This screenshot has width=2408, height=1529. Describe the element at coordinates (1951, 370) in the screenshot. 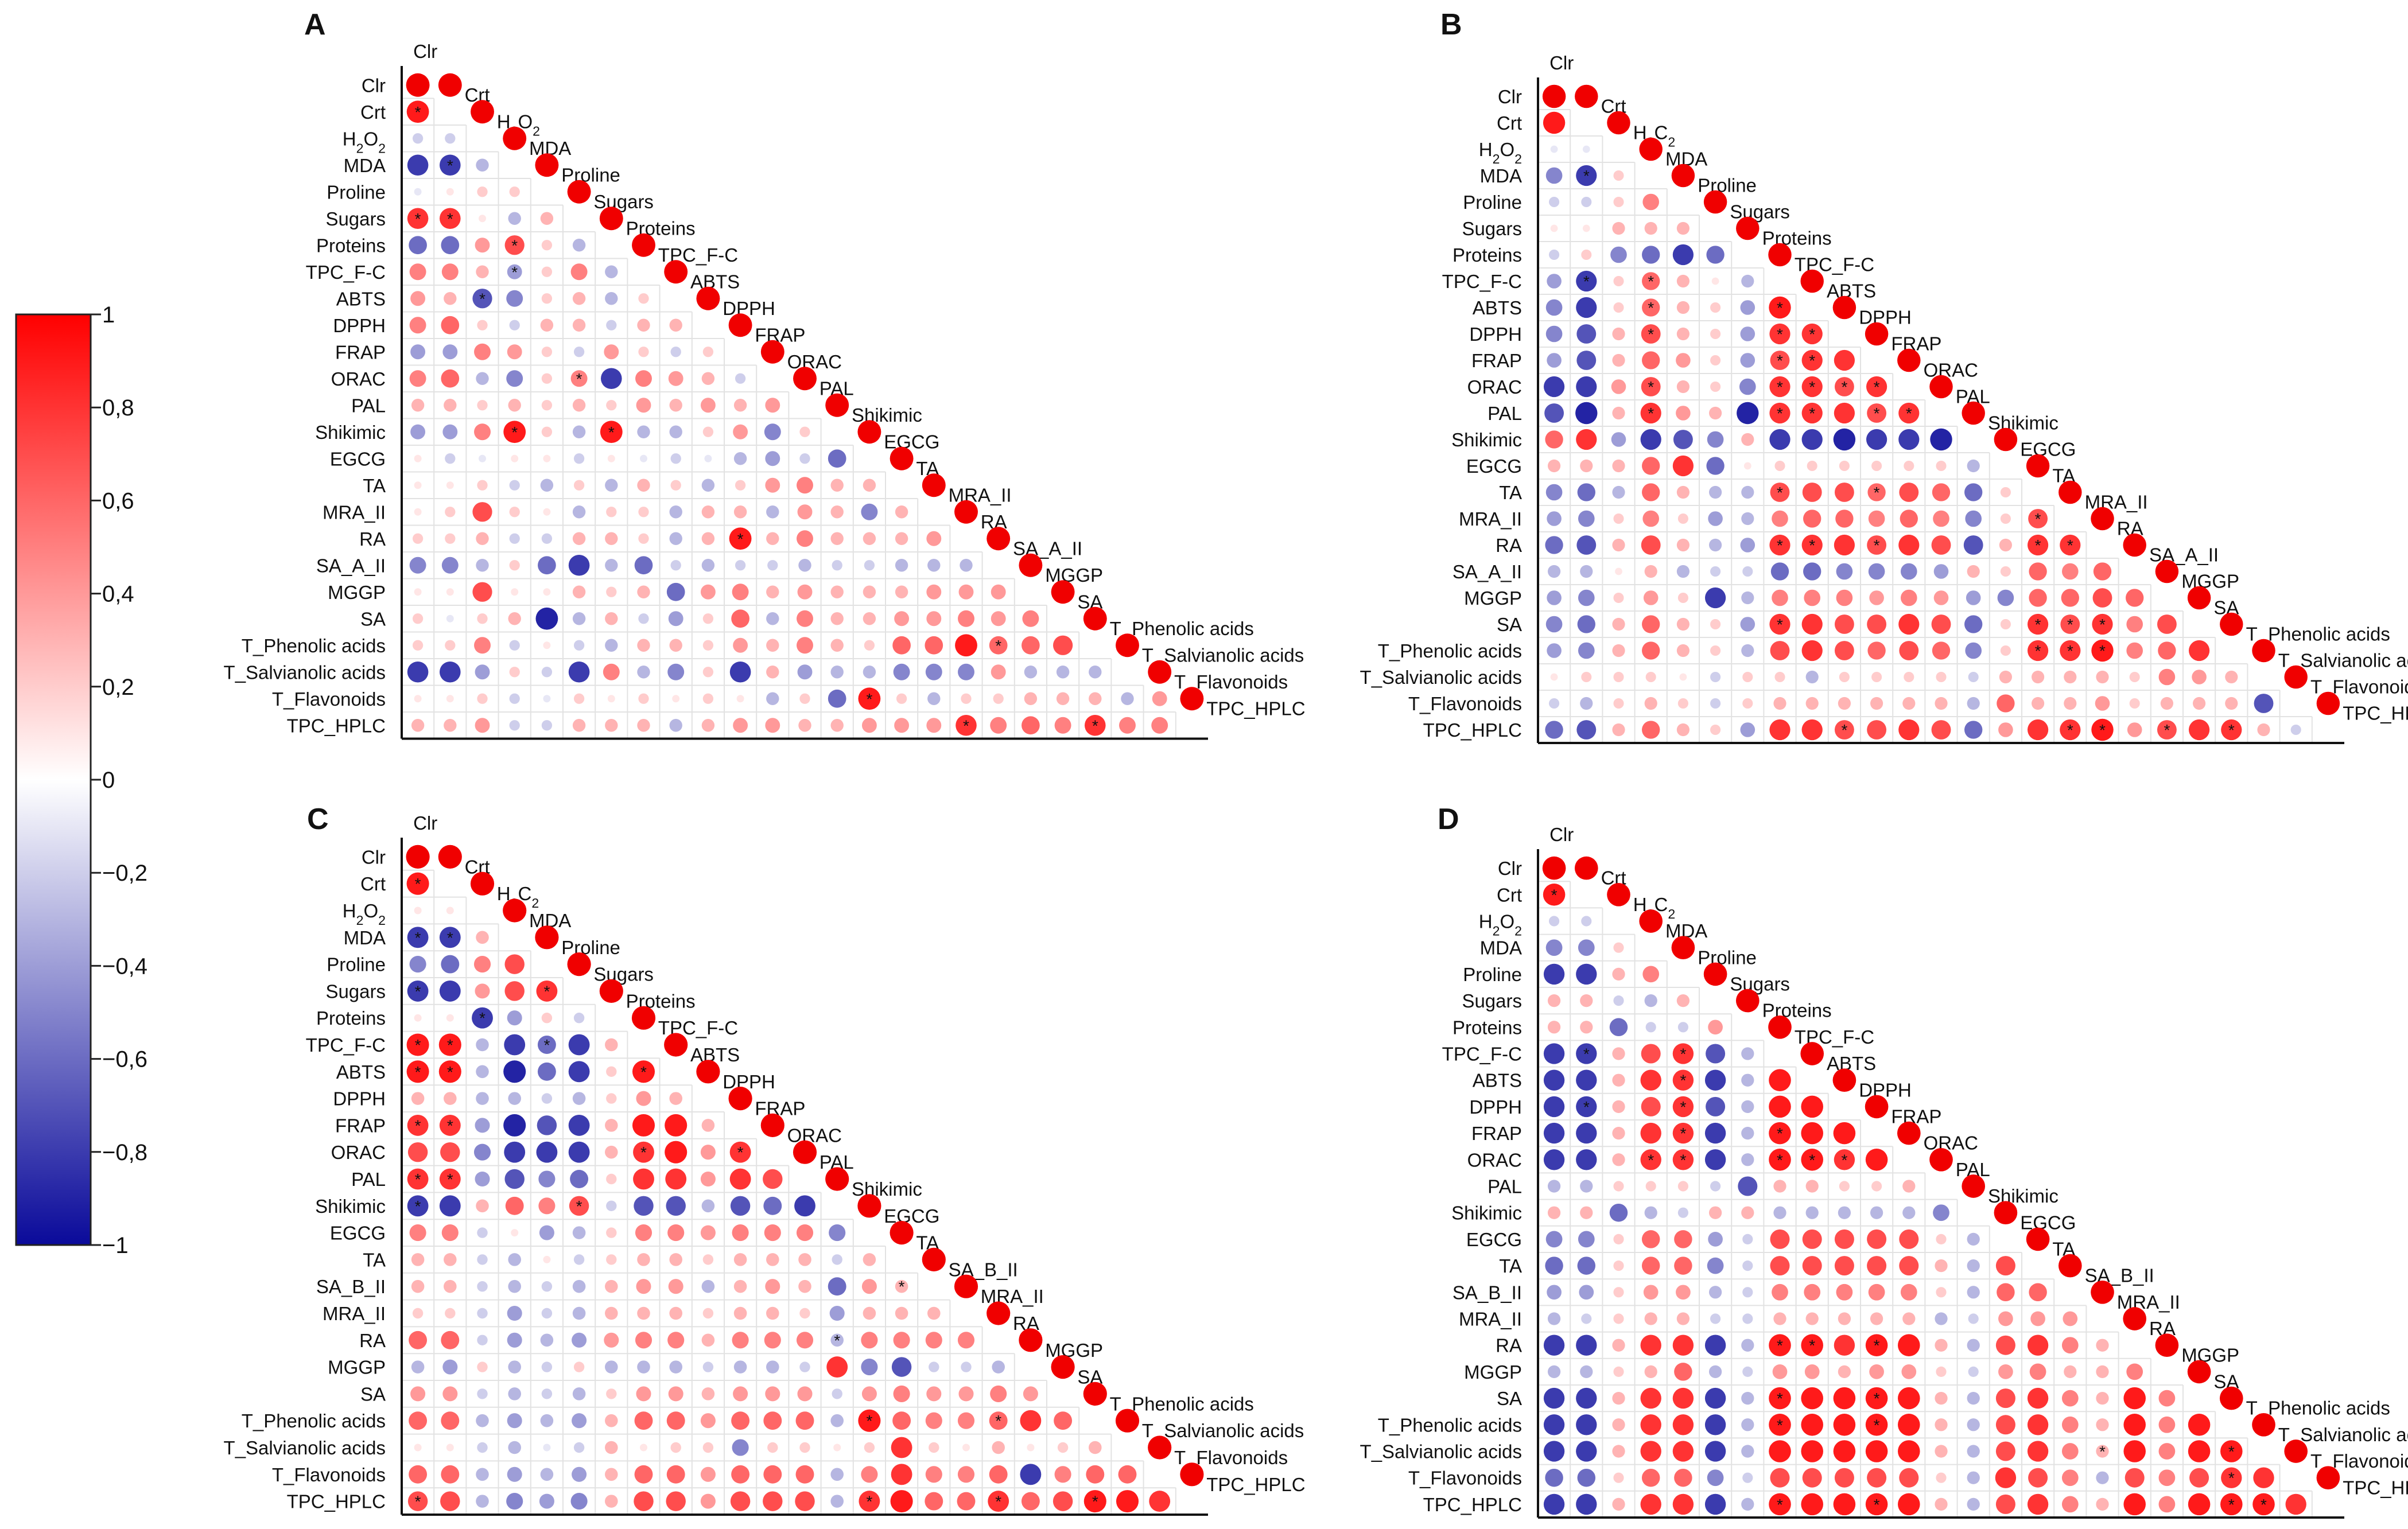

I see `diagonal-label: ORAC` at that location.